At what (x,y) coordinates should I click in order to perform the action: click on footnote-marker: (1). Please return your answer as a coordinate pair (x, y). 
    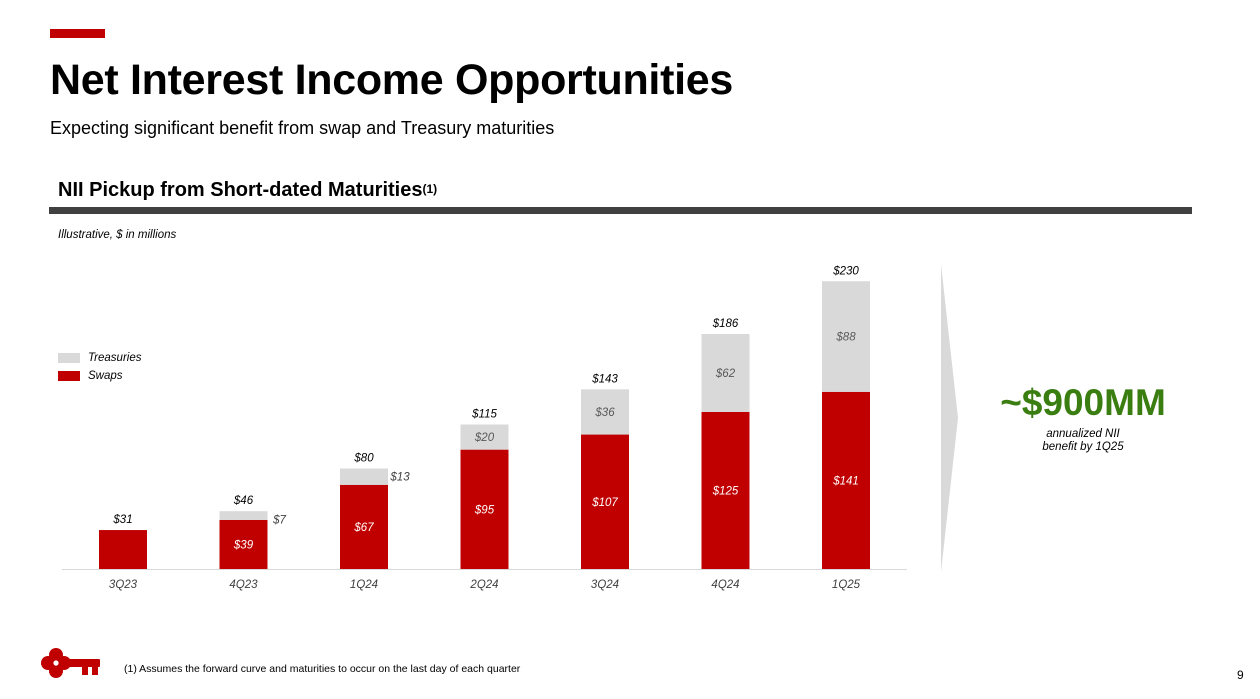
    Looking at the image, I should click on (430, 189).